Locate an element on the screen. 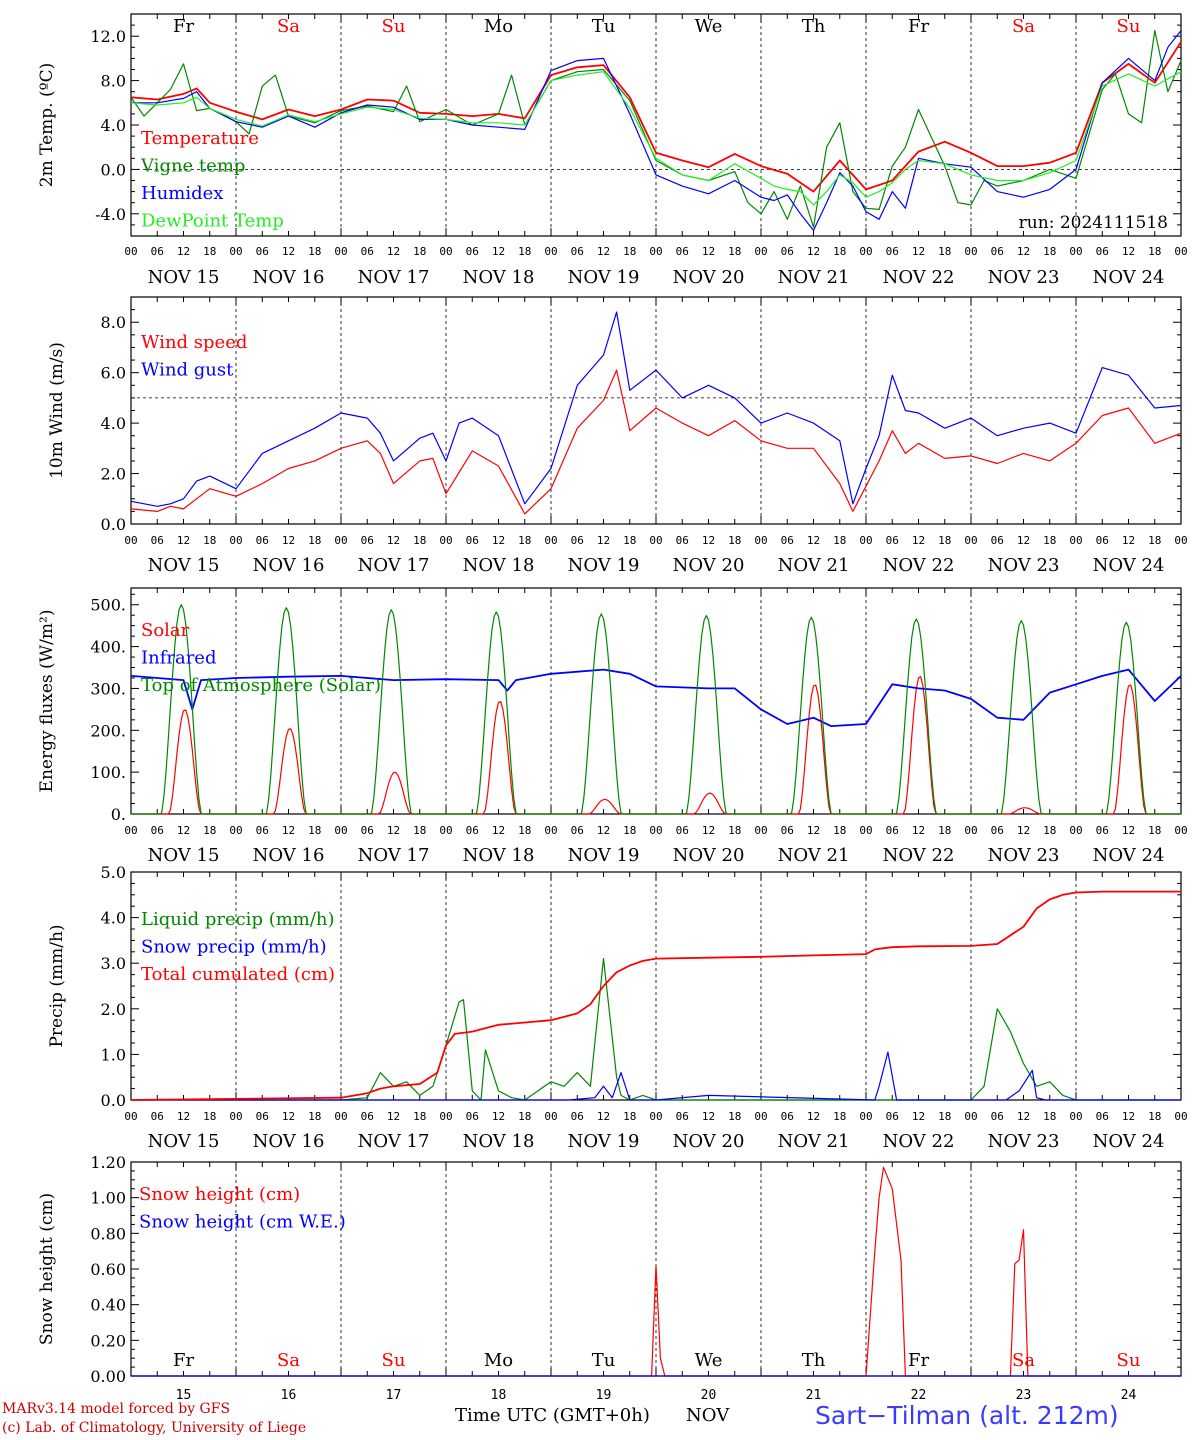  day-number-label: 24 is located at coordinates (1129, 1395).